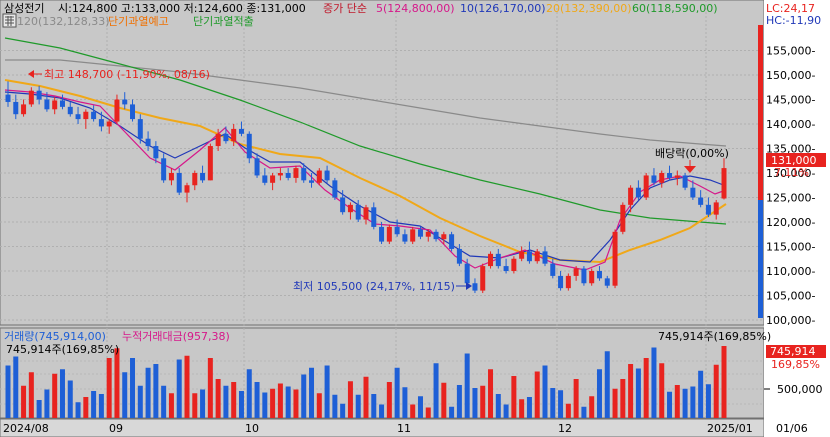 The height and width of the screenshot is (437, 830). Describe the element at coordinates (26, 428) in the screenshot. I see `x-label-2024-08: 2024/08` at that location.